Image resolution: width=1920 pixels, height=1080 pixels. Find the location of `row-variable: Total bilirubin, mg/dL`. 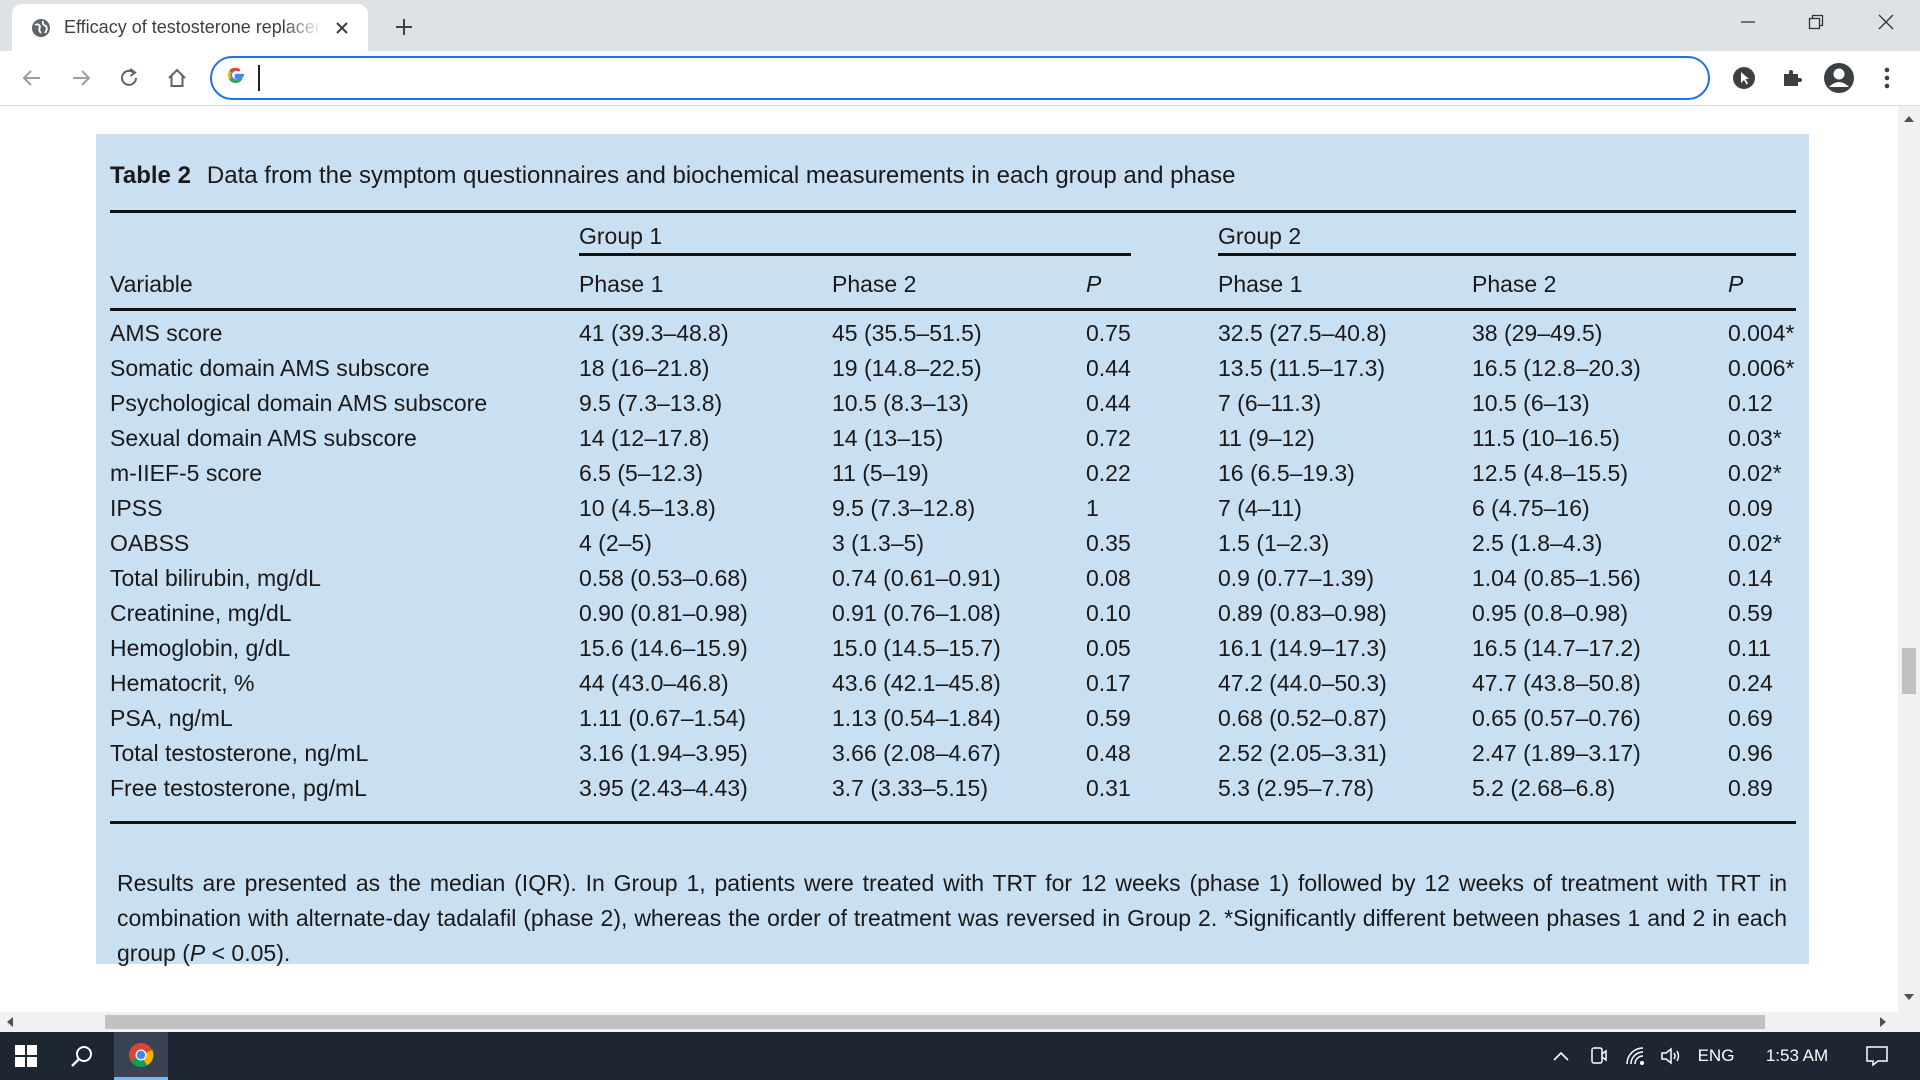

row-variable: Total bilirubin, mg/dL is located at coordinates (215, 578).